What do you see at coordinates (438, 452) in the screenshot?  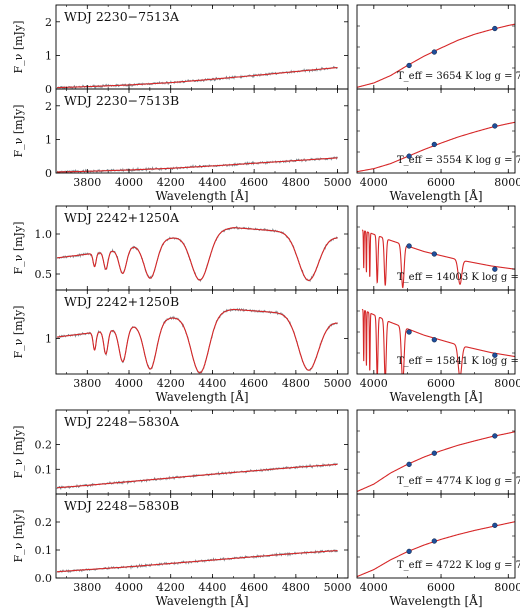 I see `sed-panel-9: T_eff = 4774 K log g = 7.713` at bounding box center [438, 452].